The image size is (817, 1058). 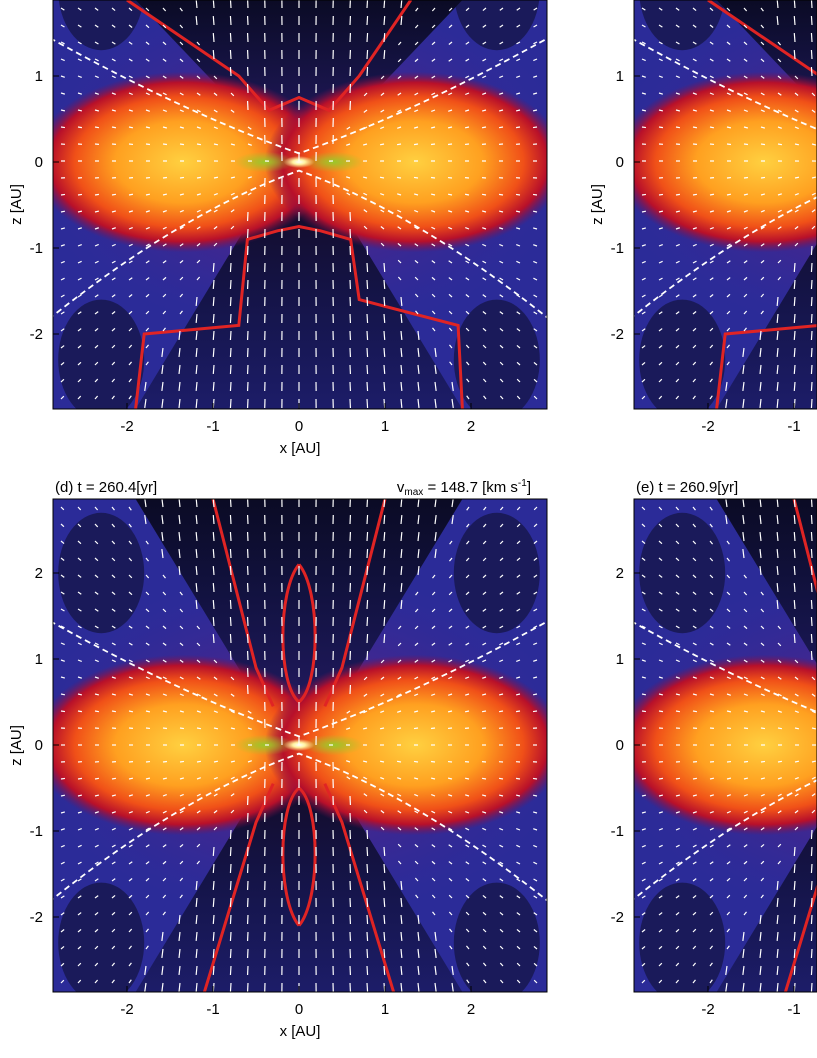 I want to click on x-tick-label: -2, so click(x=126, y=1009).